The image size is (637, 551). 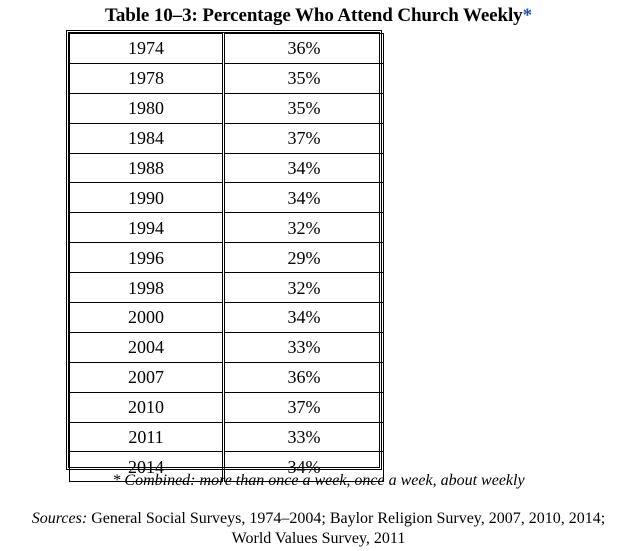 I want to click on year-cell: 1988, so click(x=146, y=168).